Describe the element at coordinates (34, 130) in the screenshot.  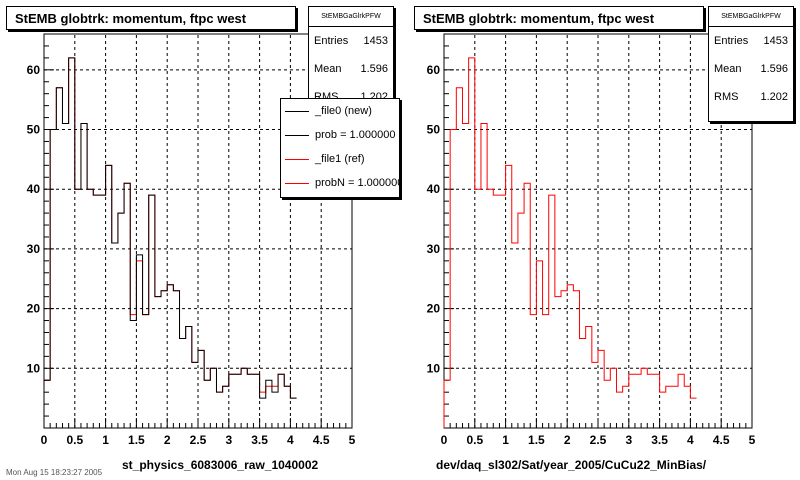
I see `left-y-tick-label: 50` at that location.